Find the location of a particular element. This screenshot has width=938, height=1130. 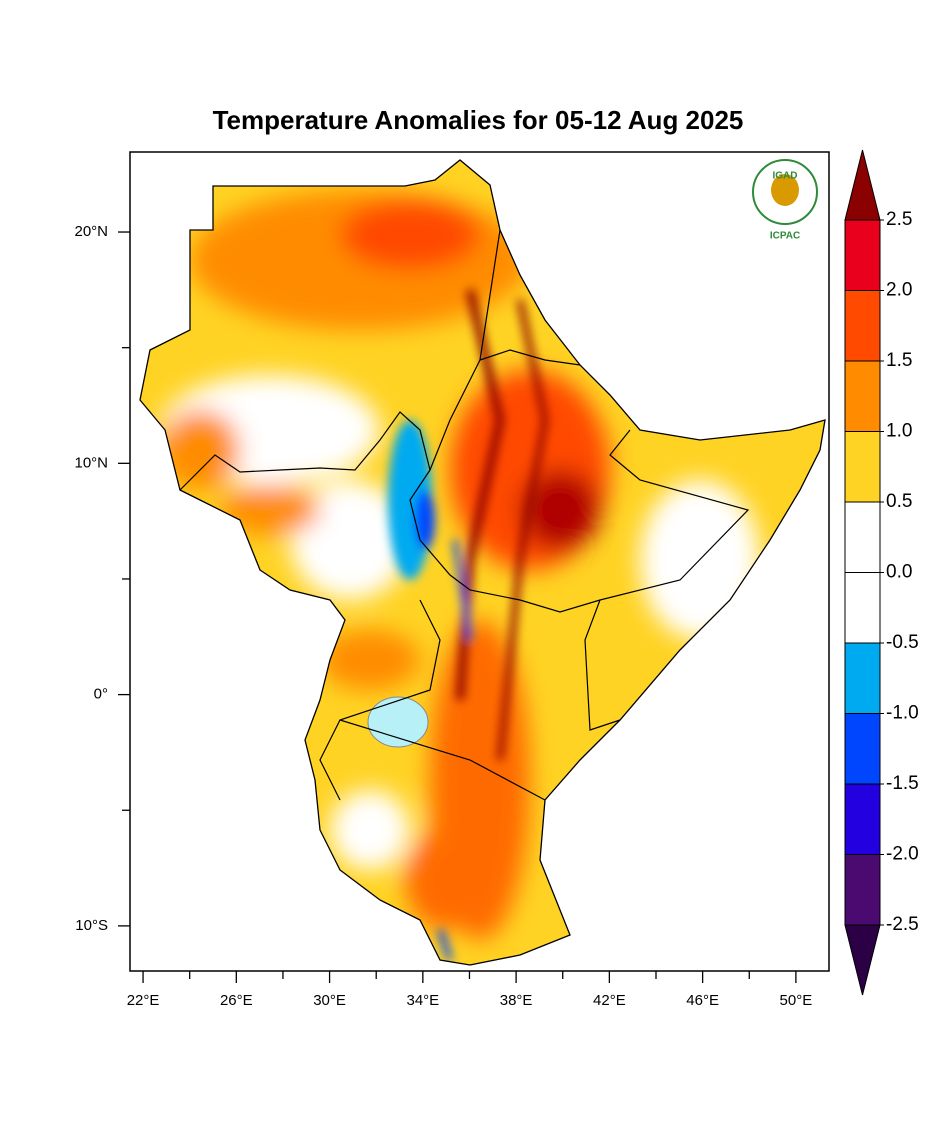

colorbar-label: 2.0 is located at coordinates (899, 290).